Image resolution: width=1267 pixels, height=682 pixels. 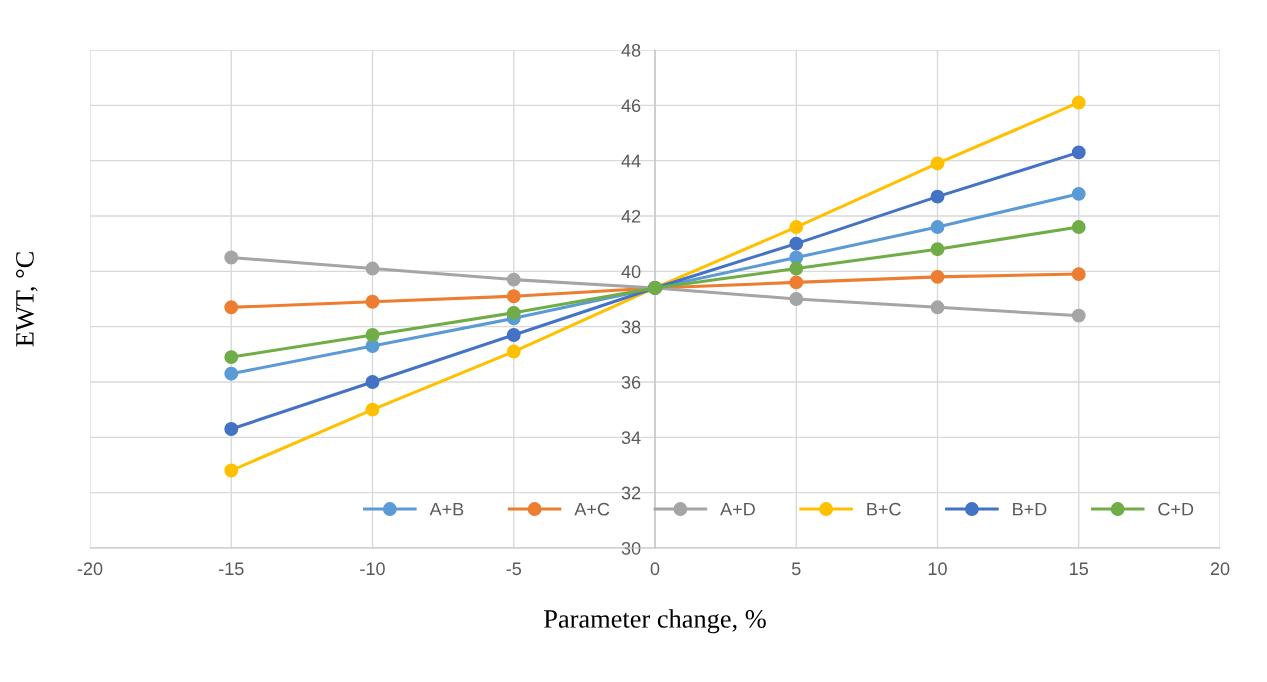 What do you see at coordinates (737, 509) in the screenshot?
I see `legend-label: A+D` at bounding box center [737, 509].